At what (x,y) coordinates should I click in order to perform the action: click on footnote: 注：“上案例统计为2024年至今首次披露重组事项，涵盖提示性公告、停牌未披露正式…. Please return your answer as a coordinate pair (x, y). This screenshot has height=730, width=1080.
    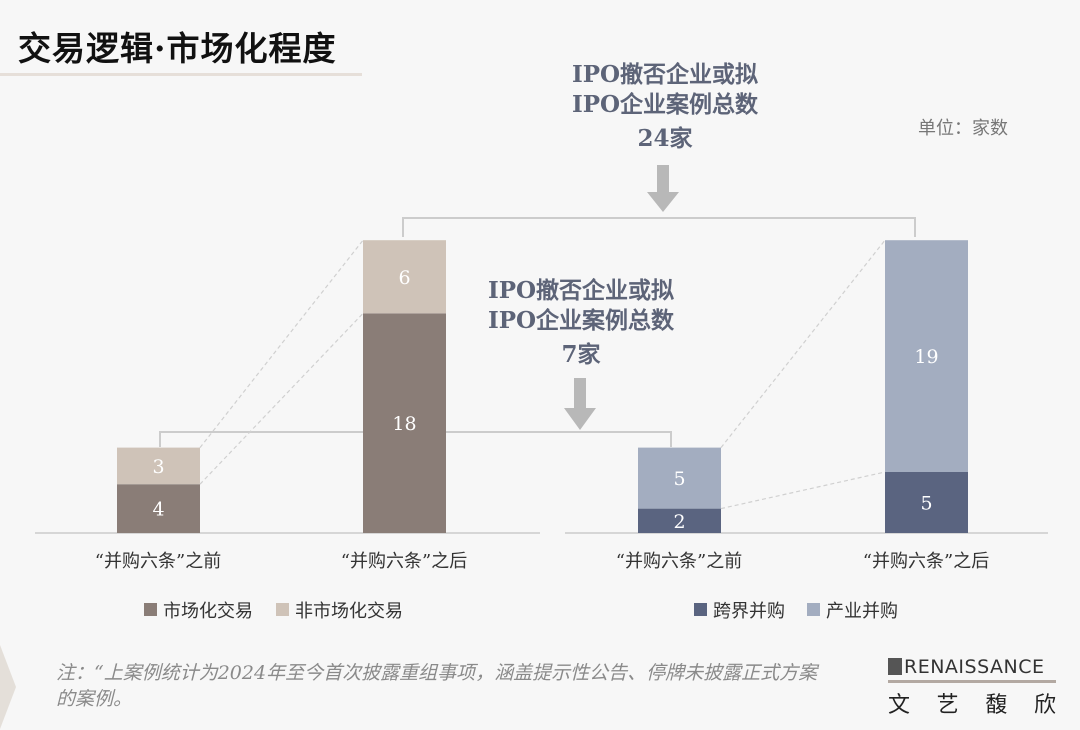
    Looking at the image, I should click on (437, 686).